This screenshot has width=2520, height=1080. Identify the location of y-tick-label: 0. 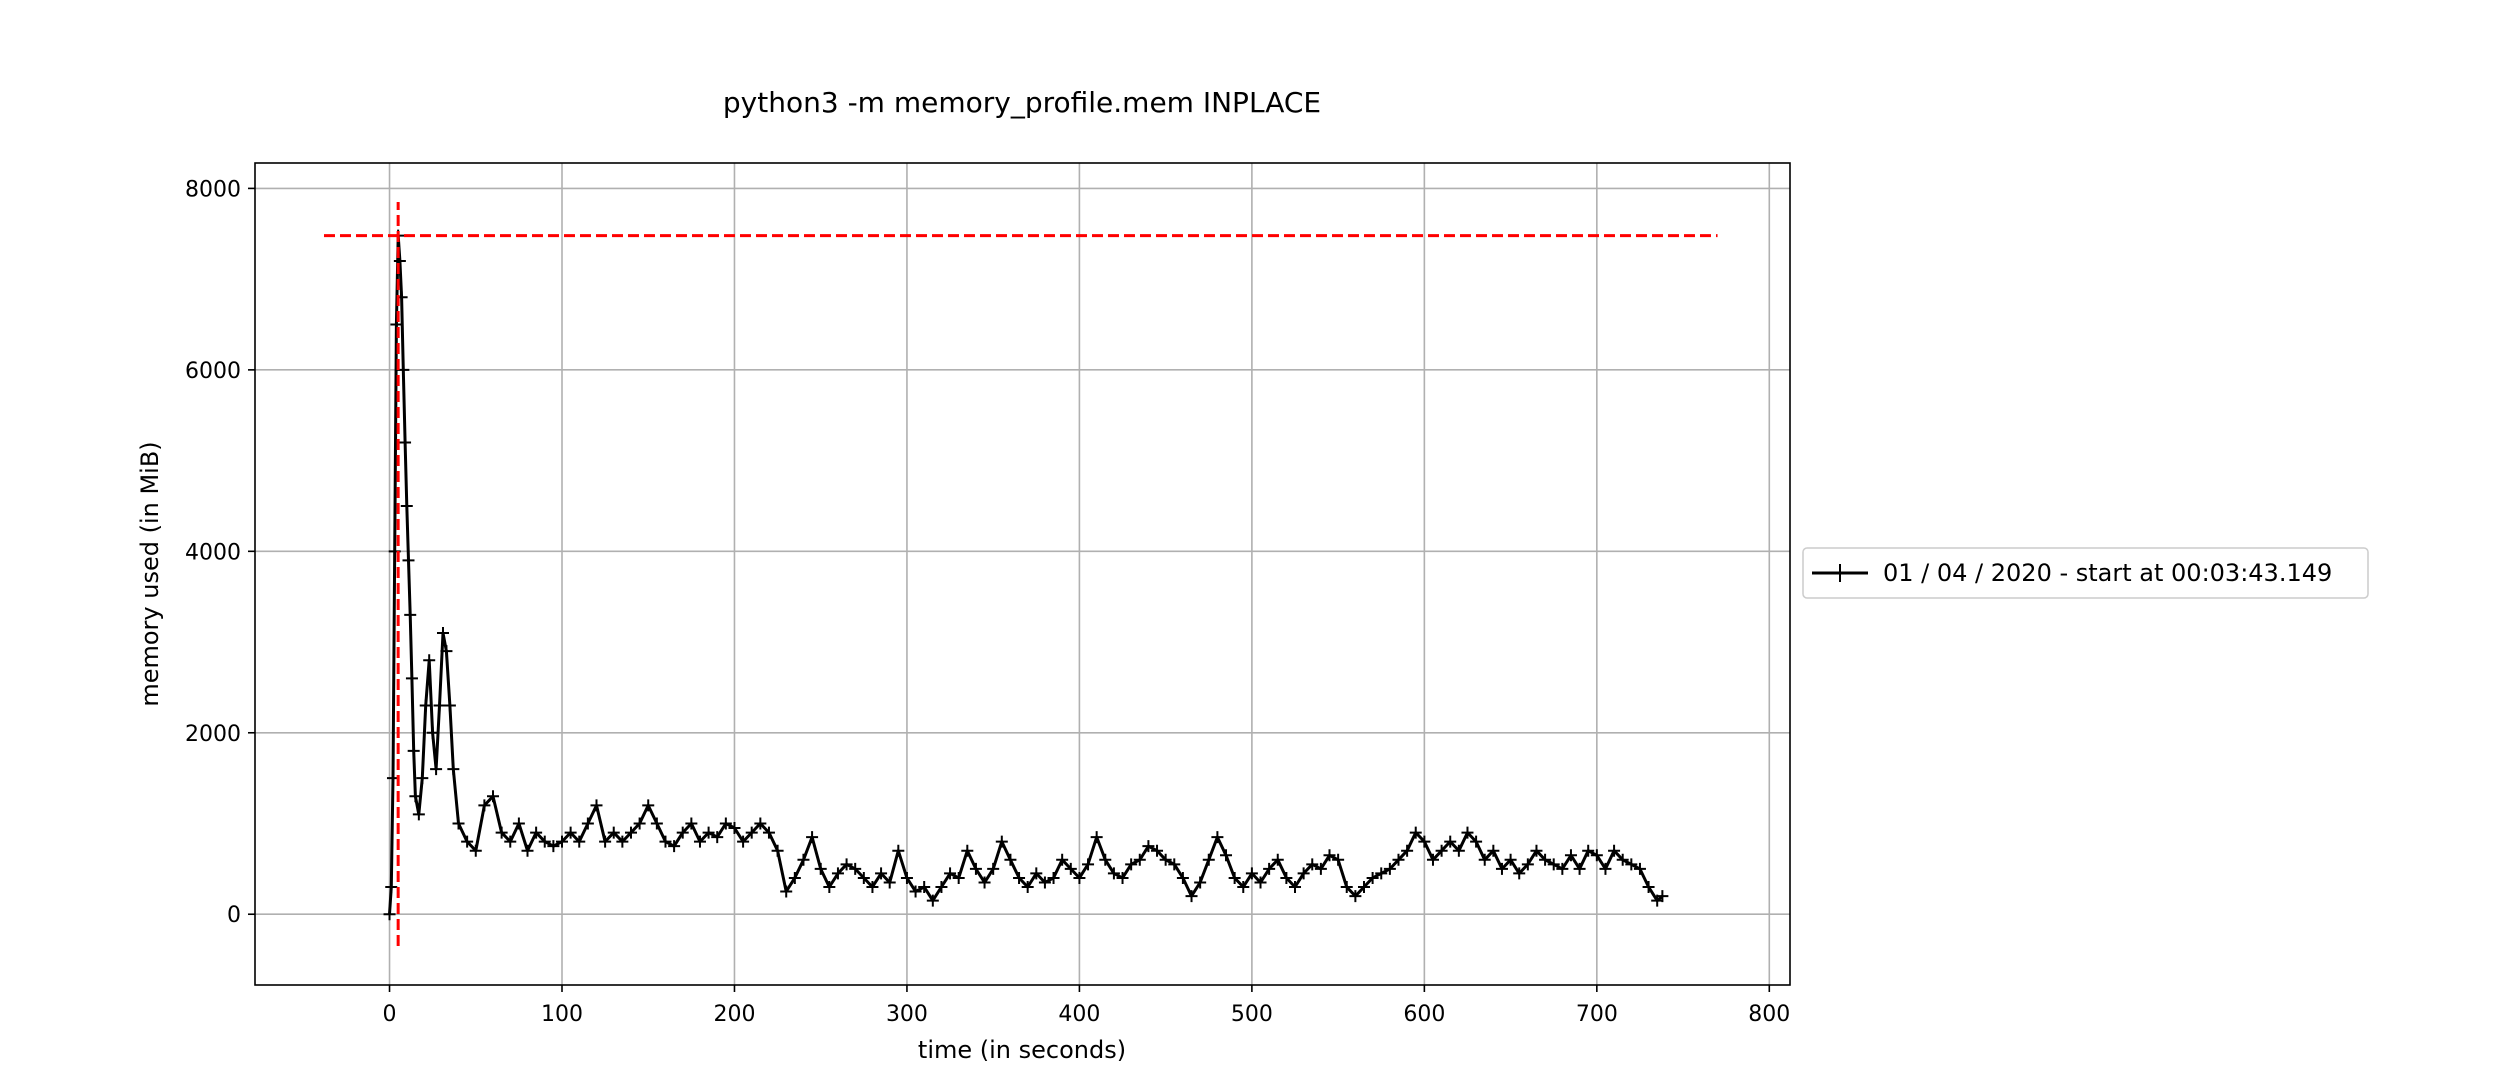
(234, 915).